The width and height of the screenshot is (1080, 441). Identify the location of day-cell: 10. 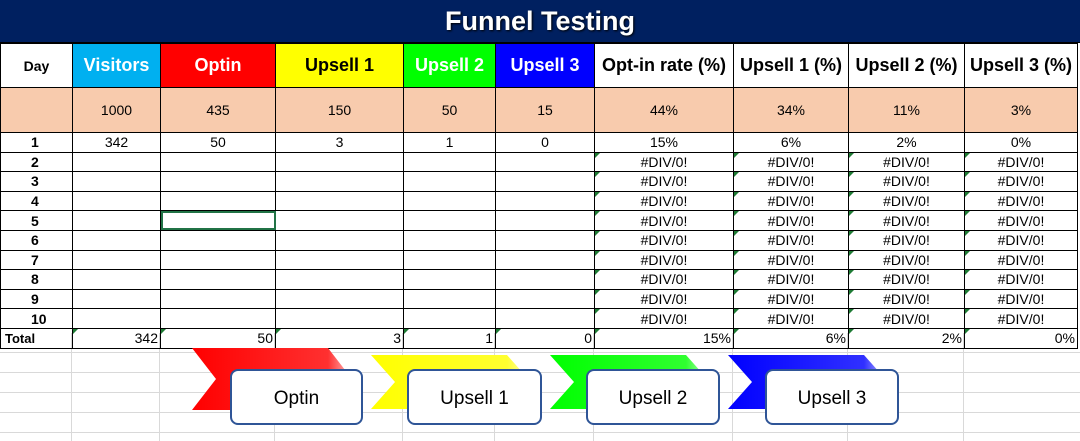
(36, 318).